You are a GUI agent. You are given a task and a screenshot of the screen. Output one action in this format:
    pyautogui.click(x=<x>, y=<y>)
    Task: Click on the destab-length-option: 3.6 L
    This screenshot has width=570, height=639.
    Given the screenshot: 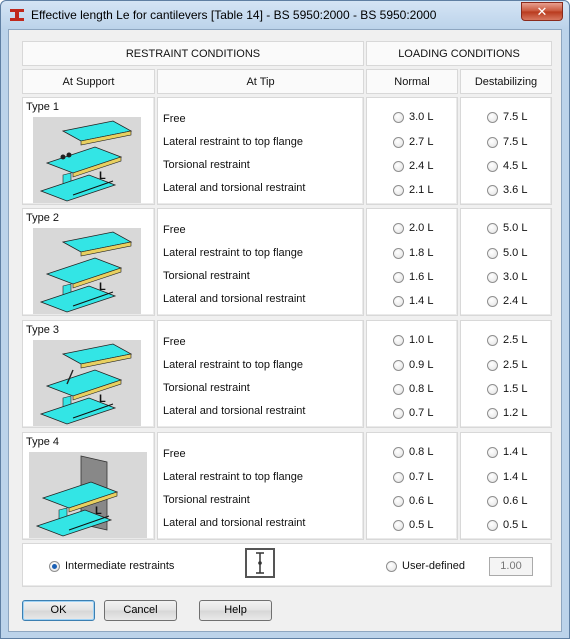 What is the action you would take?
    pyautogui.click(x=507, y=190)
    